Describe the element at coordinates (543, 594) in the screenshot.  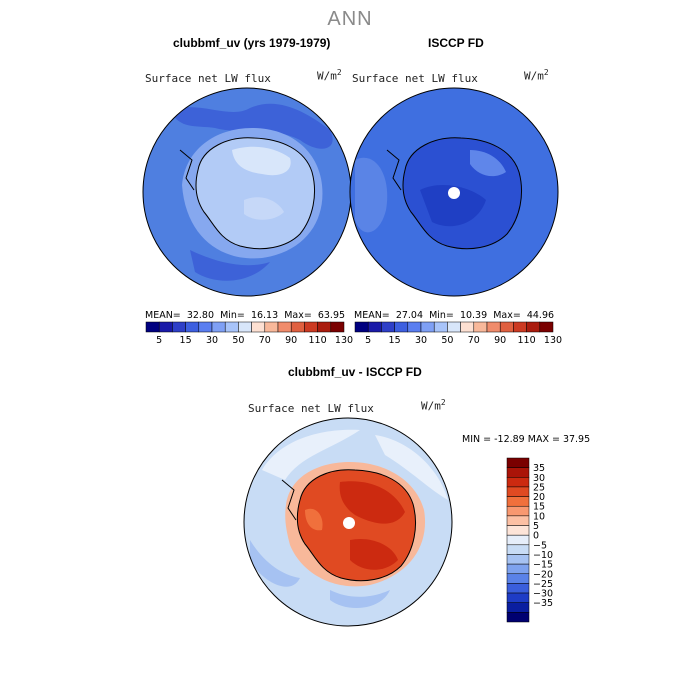
I see `diff-colorbar-tick-label: −30` at that location.